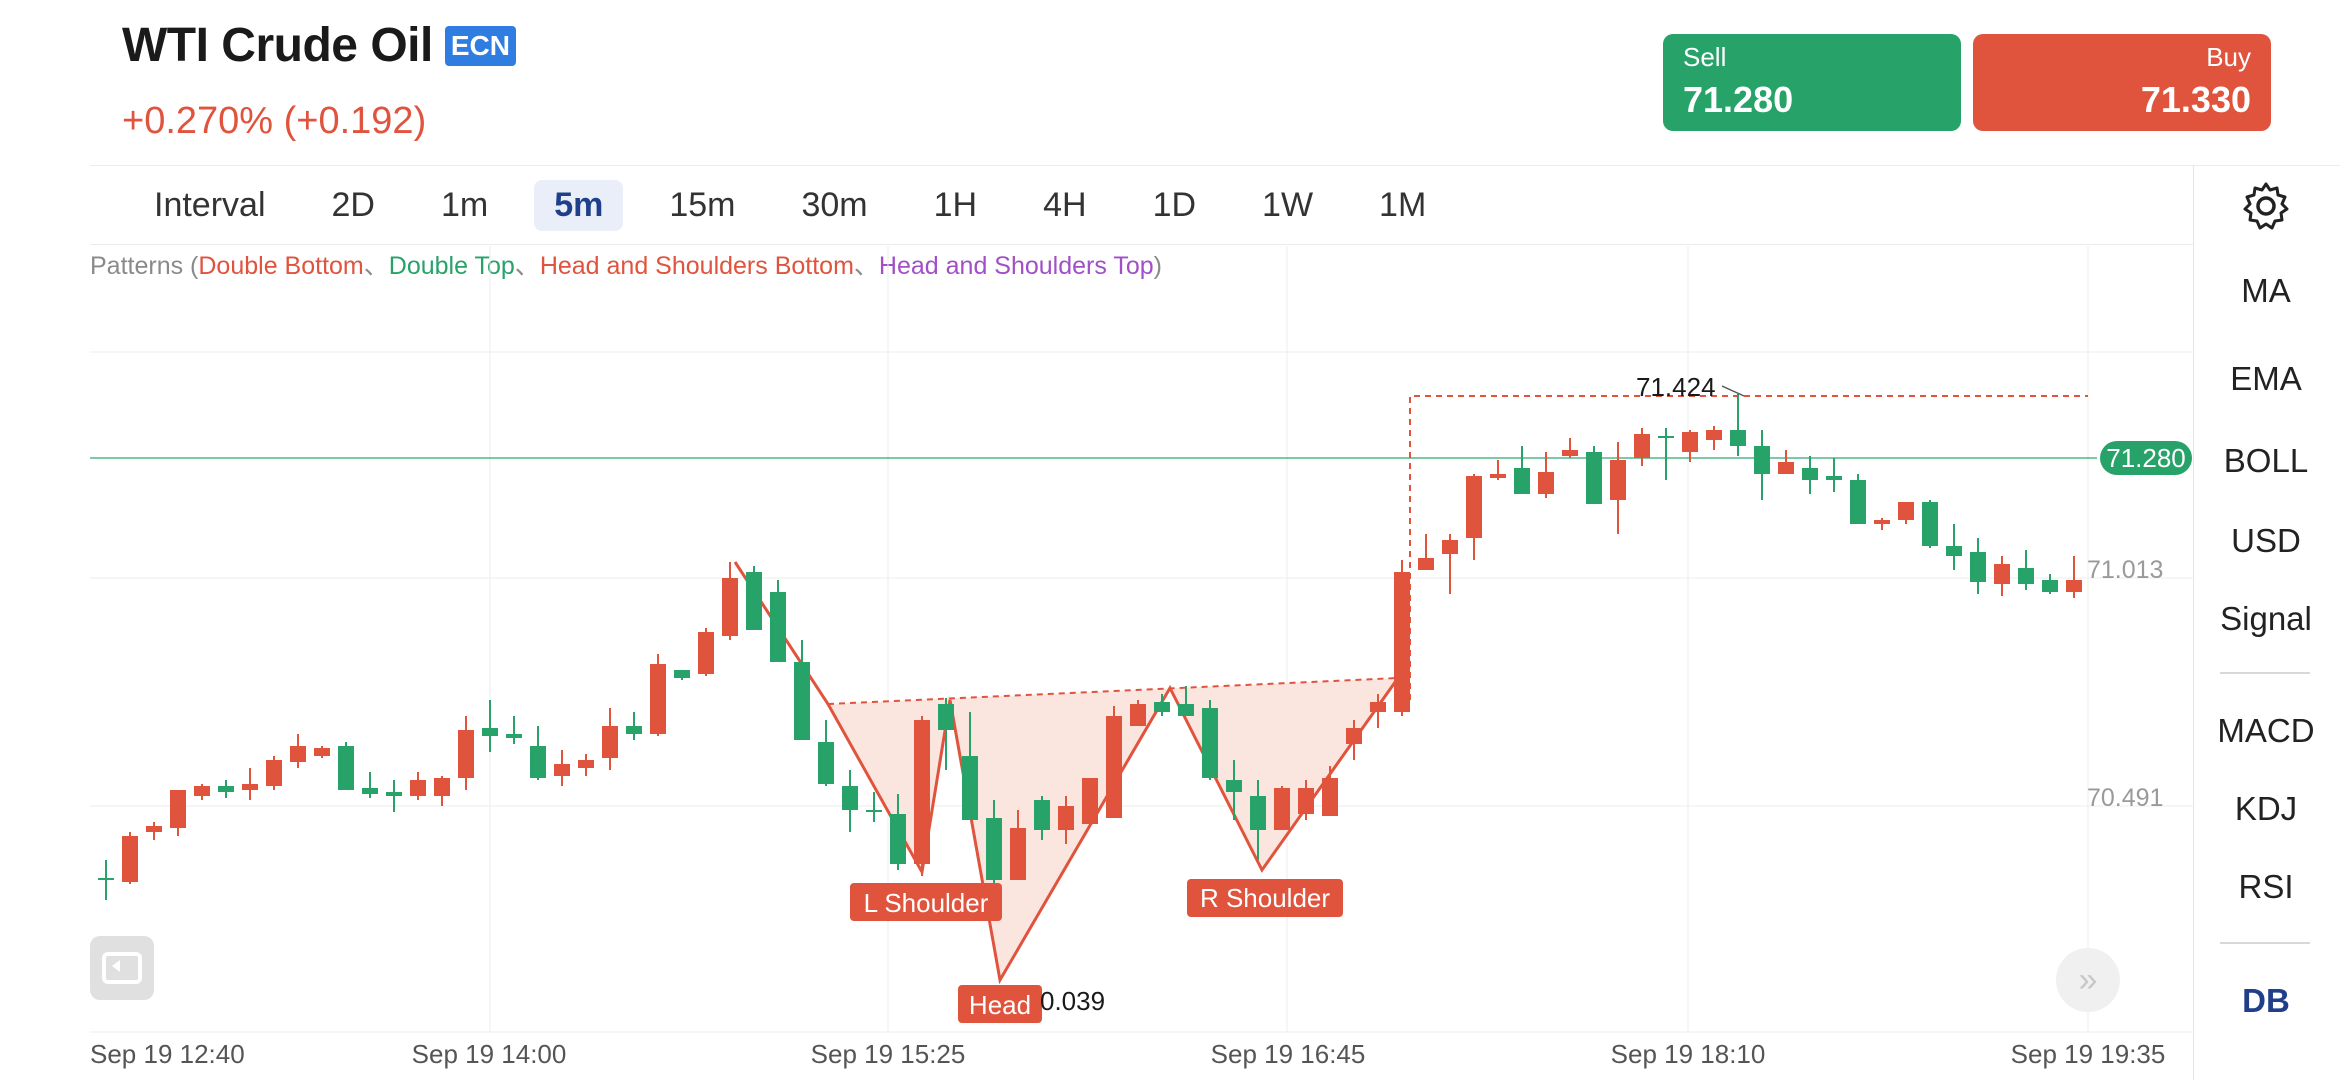  I want to click on pattern-double-top: Double Top, so click(451, 266).